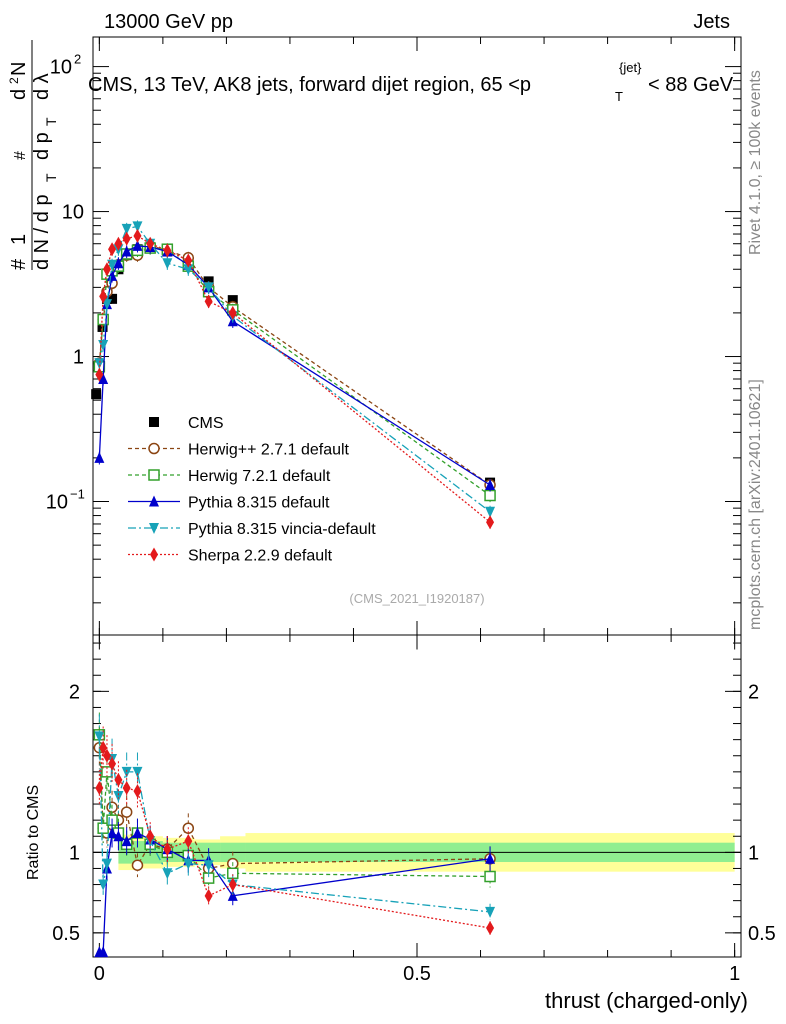 The width and height of the screenshot is (786, 1024). What do you see at coordinates (19, 69) in the screenshot?
I see `svg-text: N` at bounding box center [19, 69].